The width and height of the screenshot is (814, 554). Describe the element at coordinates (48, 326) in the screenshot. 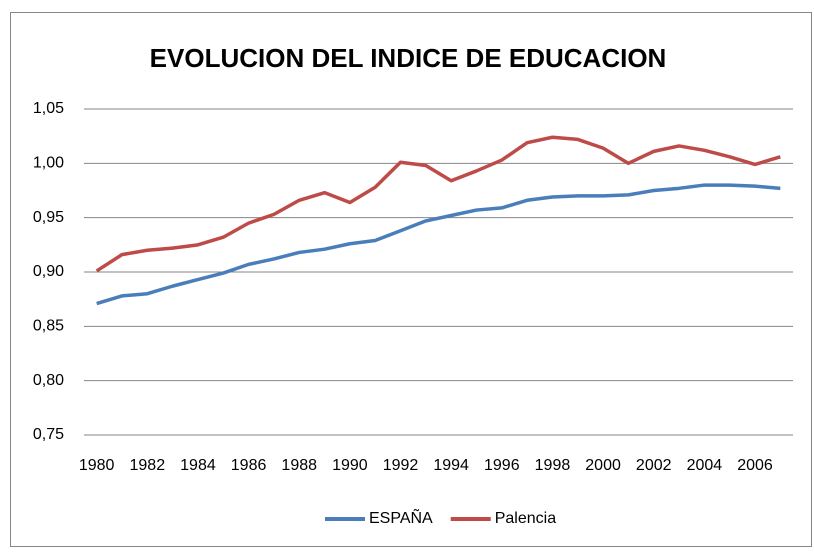

I see `y-tick-label: 0,85` at that location.